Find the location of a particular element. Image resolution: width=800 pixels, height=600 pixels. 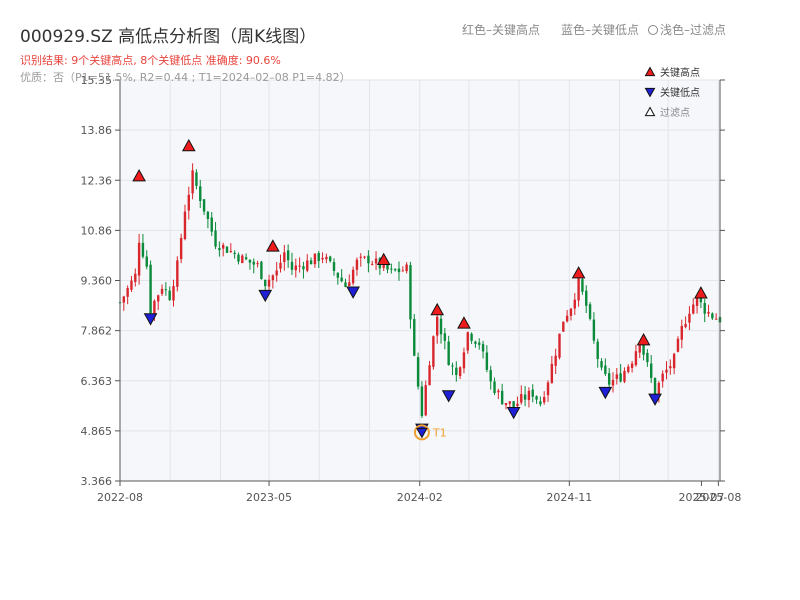

y-tick-label: 10.86 is located at coordinates (97, 230).